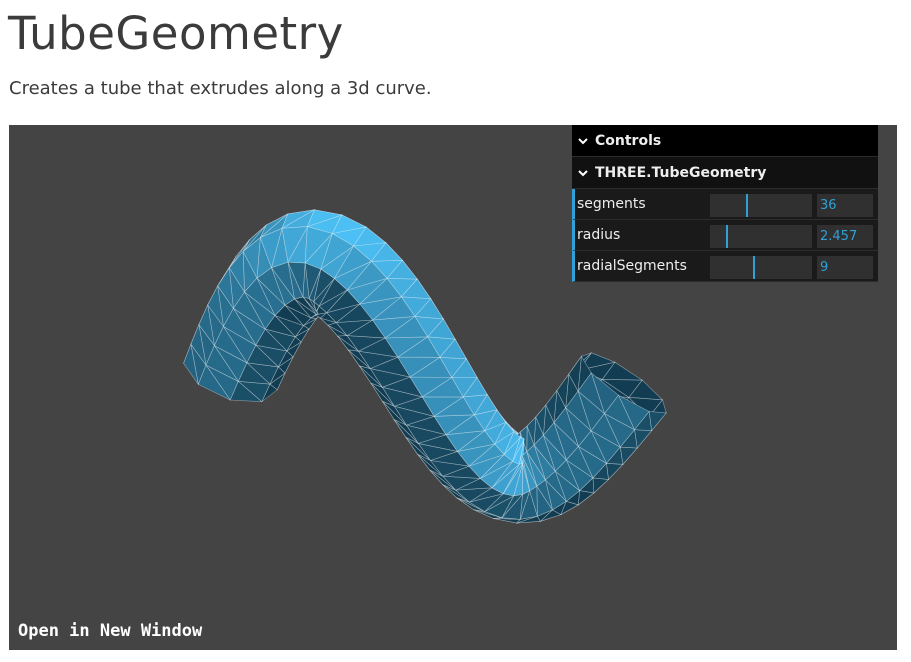  What do you see at coordinates (725, 141) in the screenshot?
I see `controls-header: Controls` at bounding box center [725, 141].